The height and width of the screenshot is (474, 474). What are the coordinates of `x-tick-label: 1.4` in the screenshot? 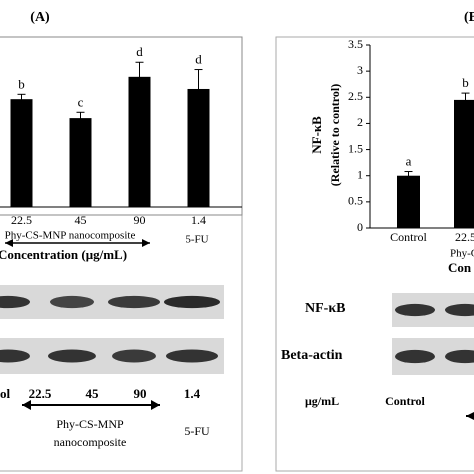 It's located at (198, 220).